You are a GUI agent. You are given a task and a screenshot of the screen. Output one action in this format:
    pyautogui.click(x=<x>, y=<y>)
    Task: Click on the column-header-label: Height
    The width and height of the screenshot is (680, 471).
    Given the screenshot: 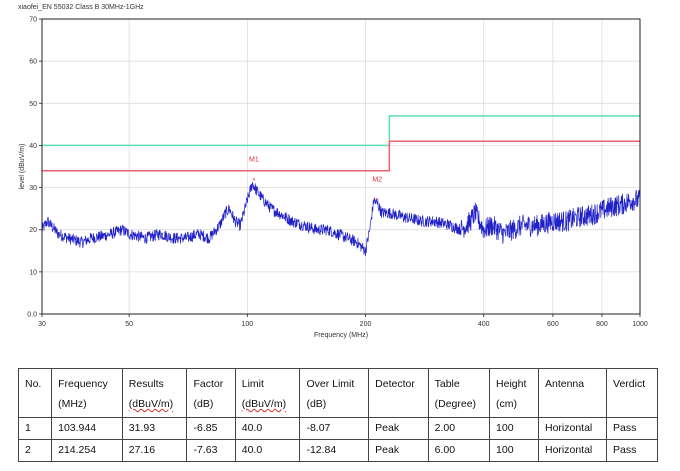 What is the action you would take?
    pyautogui.click(x=511, y=384)
    